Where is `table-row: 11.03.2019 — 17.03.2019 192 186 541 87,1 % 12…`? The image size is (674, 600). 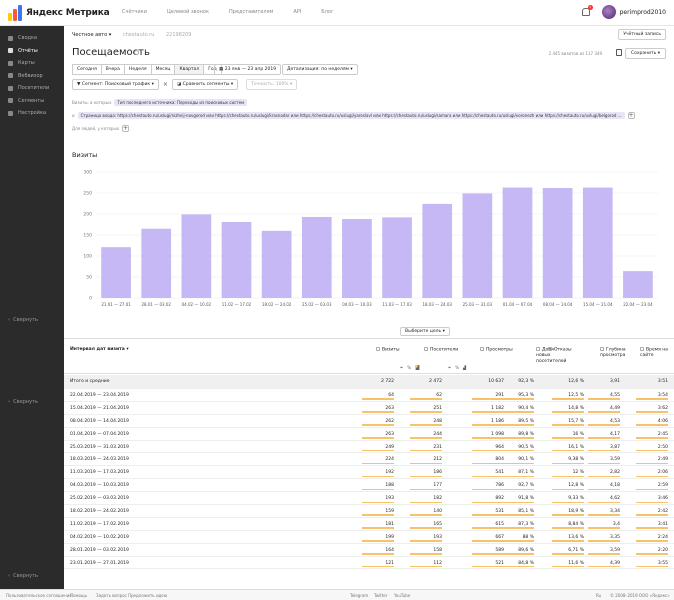 table-row: 11.03.2019 — 17.03.2019 192 186 541 87,1 % 12… is located at coordinates (369, 473).